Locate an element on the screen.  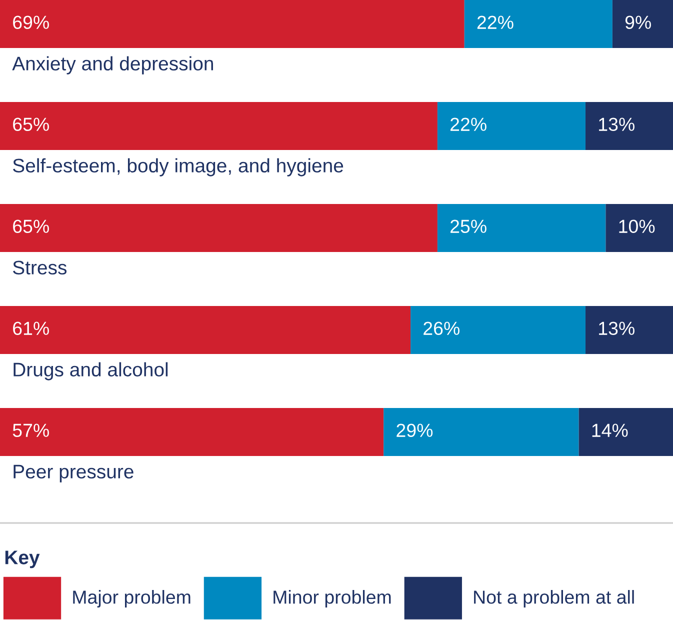
data-label: 25% is located at coordinates (468, 227).